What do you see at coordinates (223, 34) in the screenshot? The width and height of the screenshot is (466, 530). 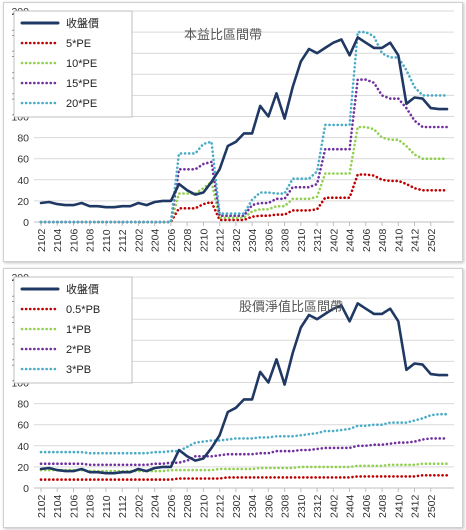 I see `chart-title: 本益比區間帶` at bounding box center [223, 34].